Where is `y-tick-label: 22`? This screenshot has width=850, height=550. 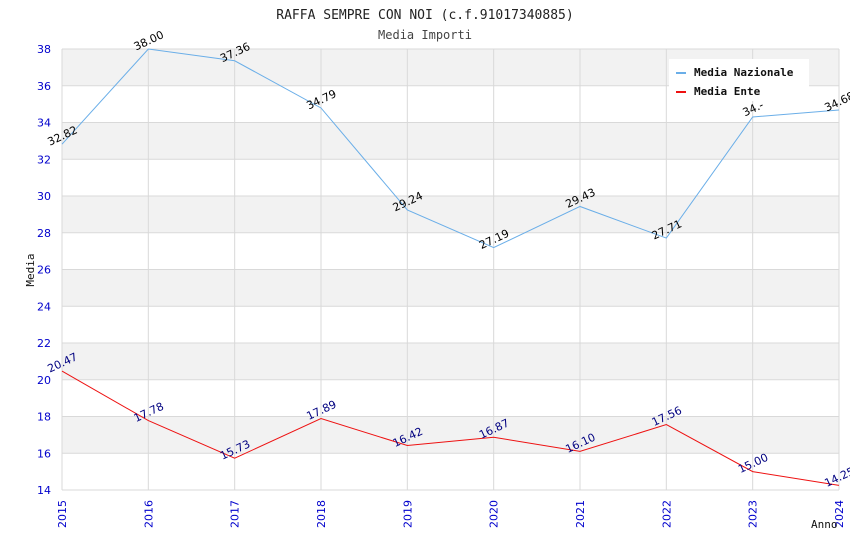
y-tick-label: 22 is located at coordinates (44, 343).